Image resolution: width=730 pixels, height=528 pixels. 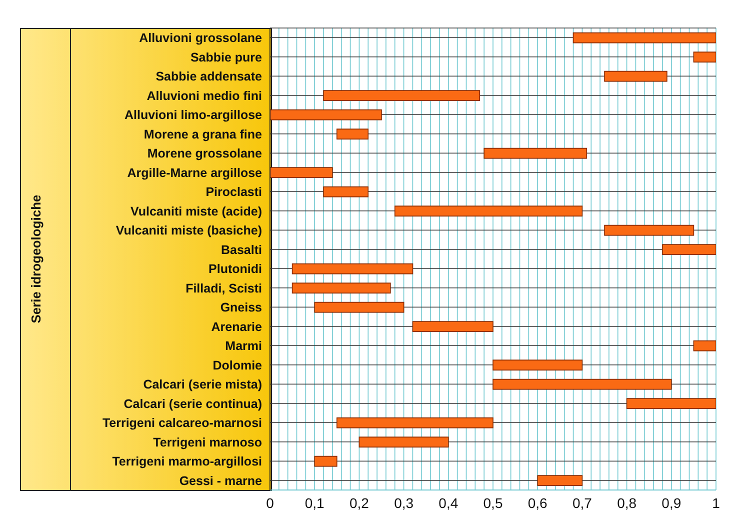 I want to click on y-tick-label: Vulcaniti miste (acide), so click(x=196, y=211).